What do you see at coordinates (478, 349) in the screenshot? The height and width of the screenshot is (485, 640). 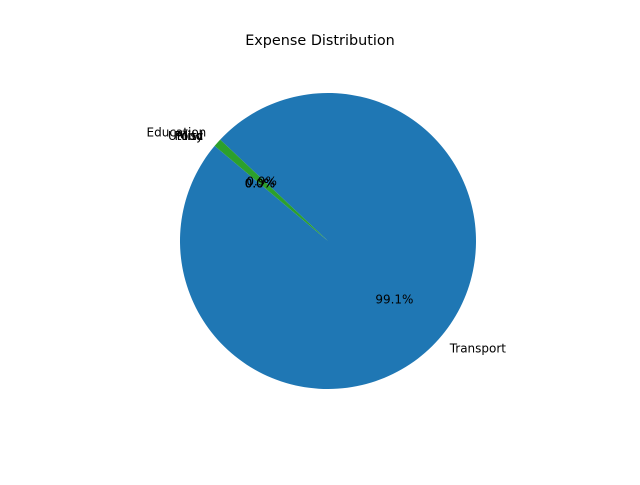 I see `pie-label-transport: Transport` at bounding box center [478, 349].